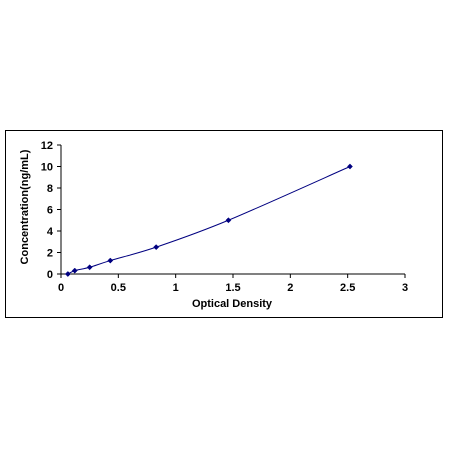 Image resolution: width=450 pixels, height=450 pixels. Describe the element at coordinates (405, 288) in the screenshot. I see `x-tick-label: 3` at that location.